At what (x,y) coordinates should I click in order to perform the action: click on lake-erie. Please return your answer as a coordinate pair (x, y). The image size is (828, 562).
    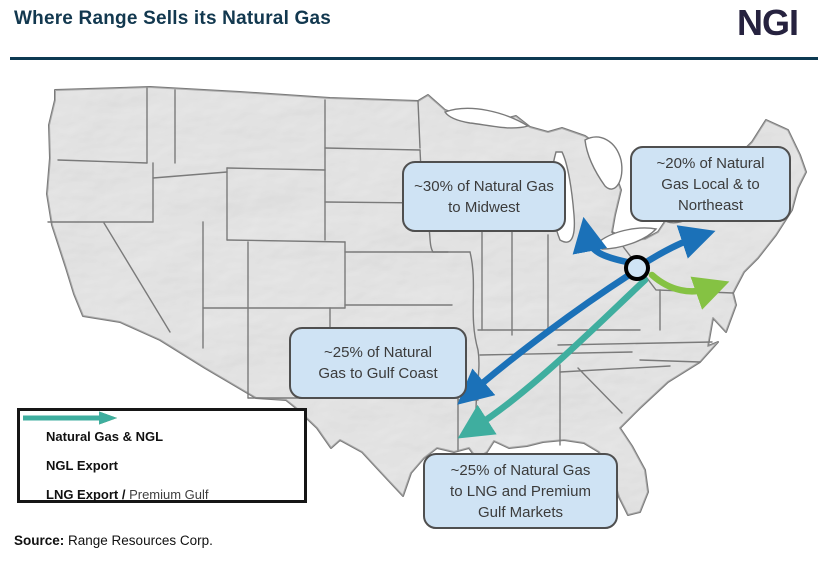
    Looking at the image, I should click on (628, 238).